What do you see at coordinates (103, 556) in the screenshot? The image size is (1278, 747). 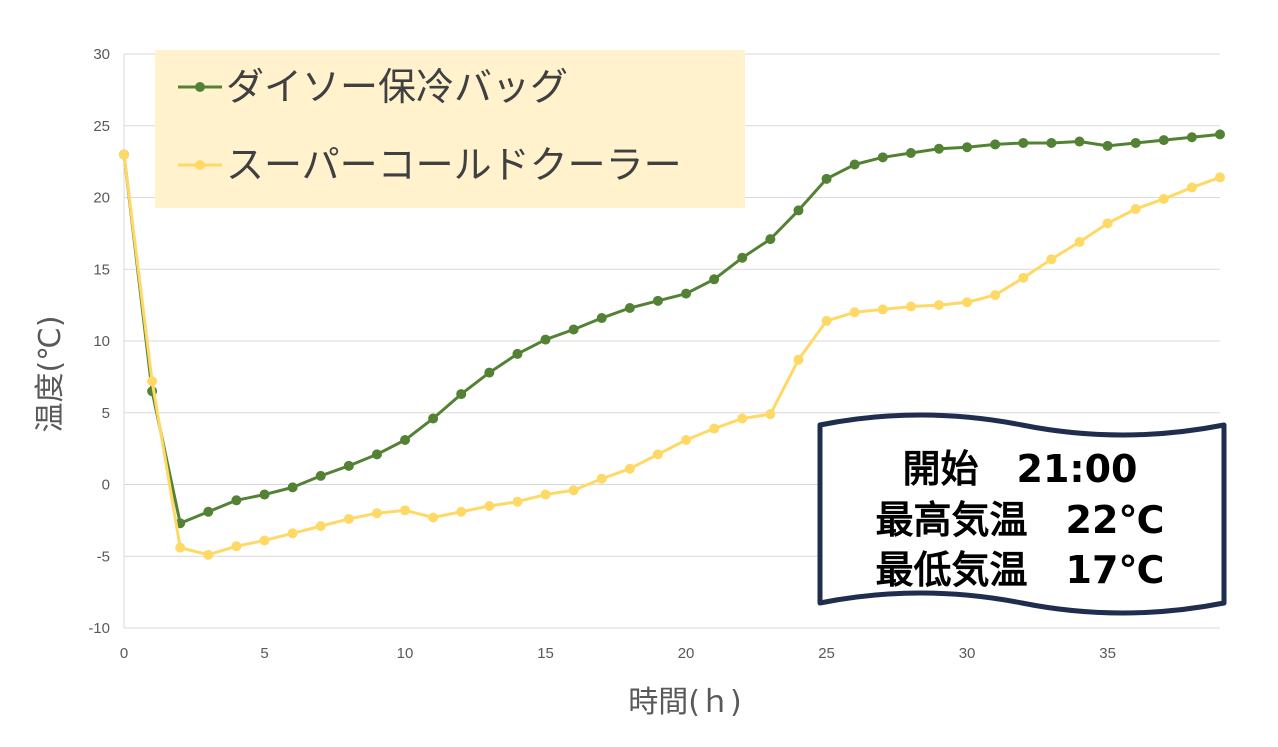 I see `y-tick-label: -5` at bounding box center [103, 556].